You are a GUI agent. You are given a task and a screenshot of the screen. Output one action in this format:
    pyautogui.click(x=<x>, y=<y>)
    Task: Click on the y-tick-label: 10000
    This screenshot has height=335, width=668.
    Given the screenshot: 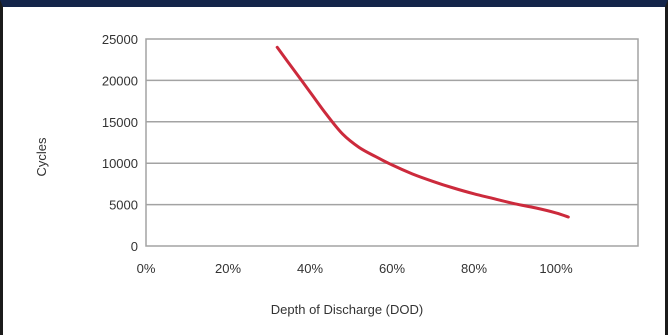 What is the action you would take?
    pyautogui.click(x=120, y=163)
    